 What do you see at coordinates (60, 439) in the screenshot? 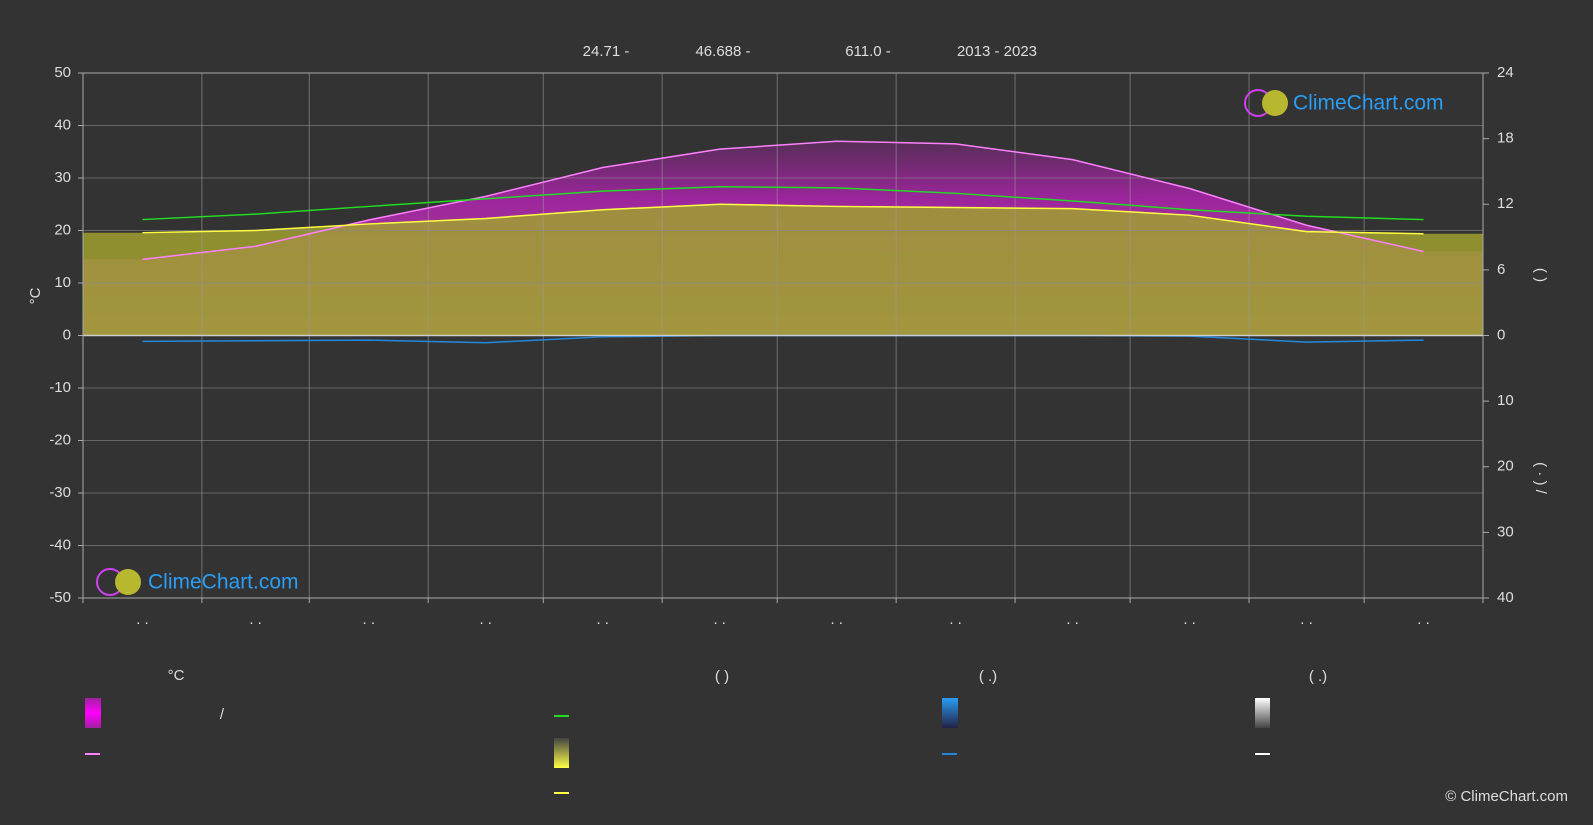
I see `y-tick-label: -20` at bounding box center [60, 439].